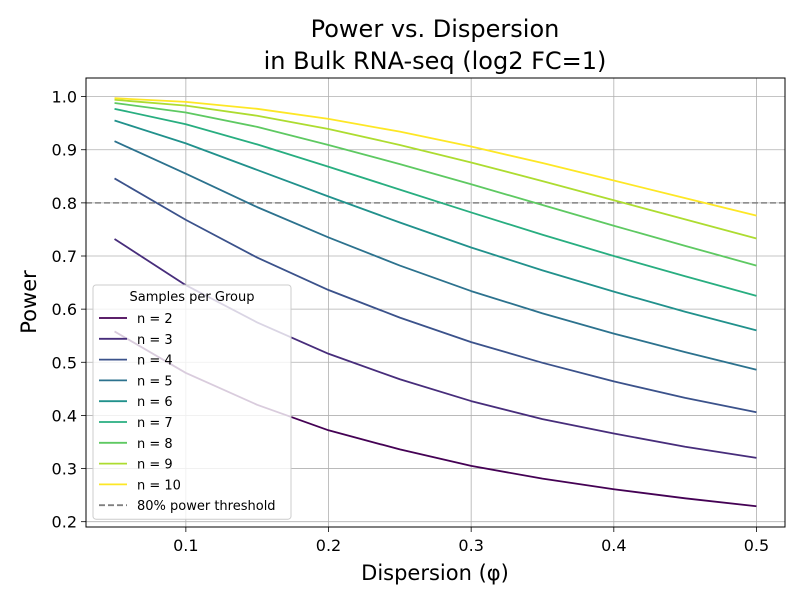  What do you see at coordinates (185, 545) in the screenshot?
I see `x-tick-label: 0.1` at bounding box center [185, 545].